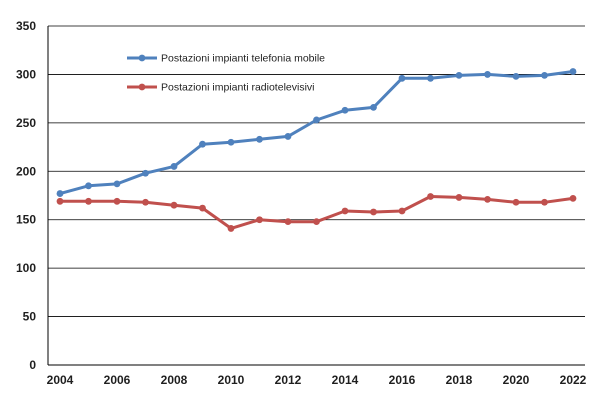  I want to click on x-tick-label: 2016, so click(402, 380).